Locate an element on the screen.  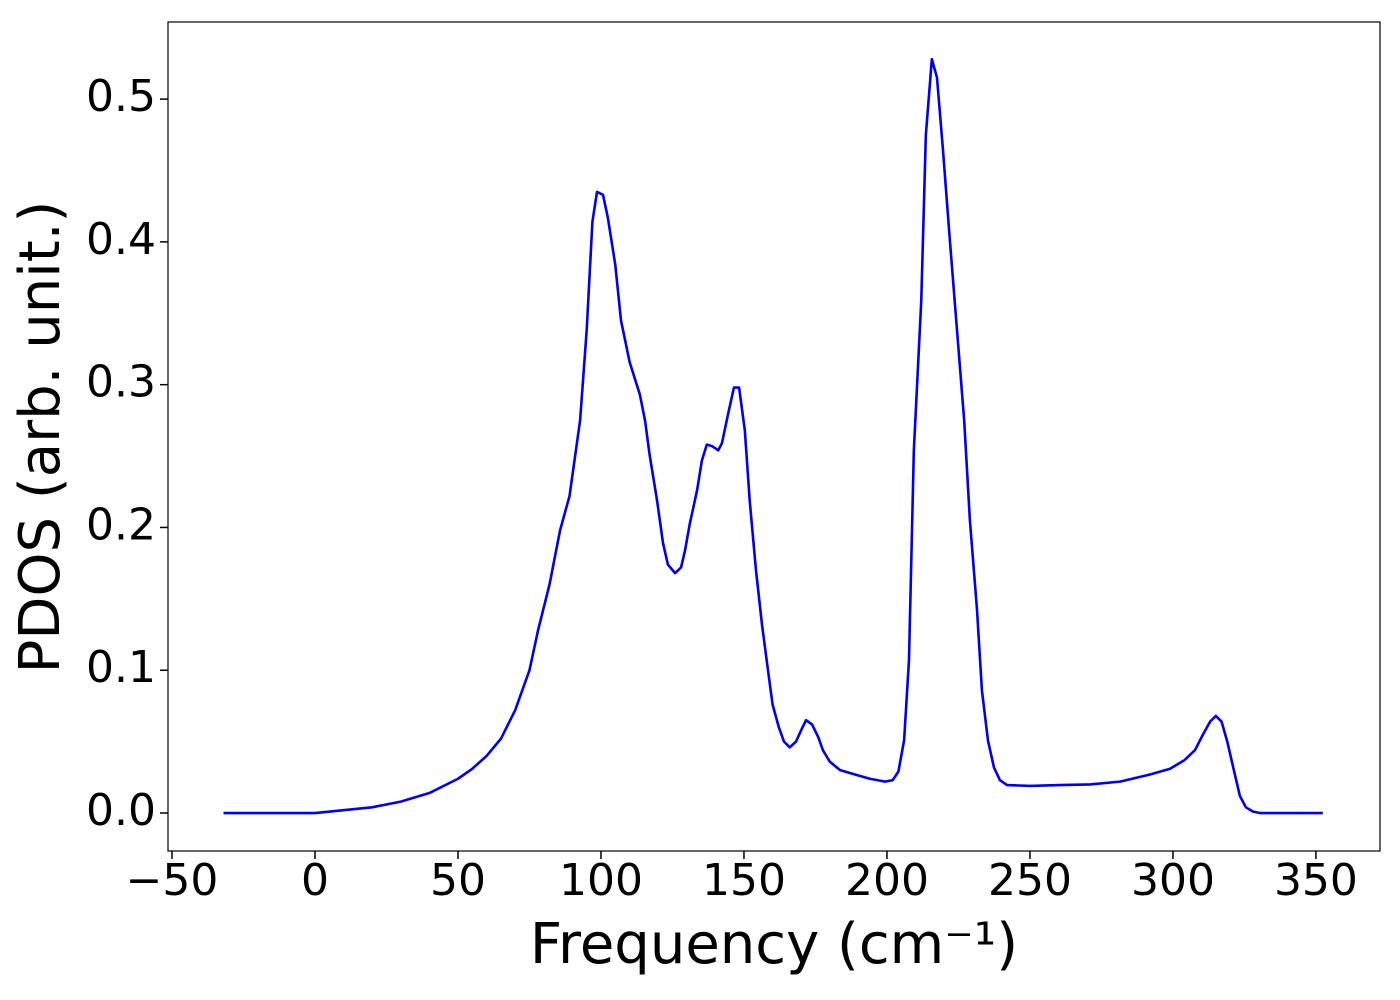
y-tick-label: 0.2 is located at coordinates (121, 524).